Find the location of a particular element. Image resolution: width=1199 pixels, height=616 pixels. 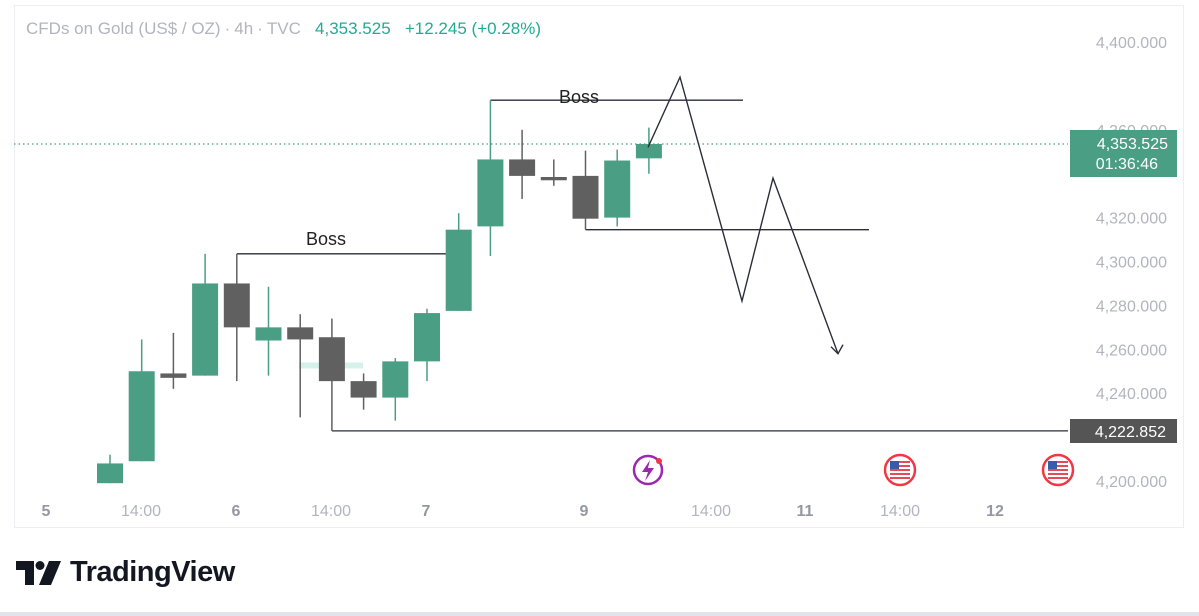

y-tick-label: 4,400.000 is located at coordinates (1131, 43).